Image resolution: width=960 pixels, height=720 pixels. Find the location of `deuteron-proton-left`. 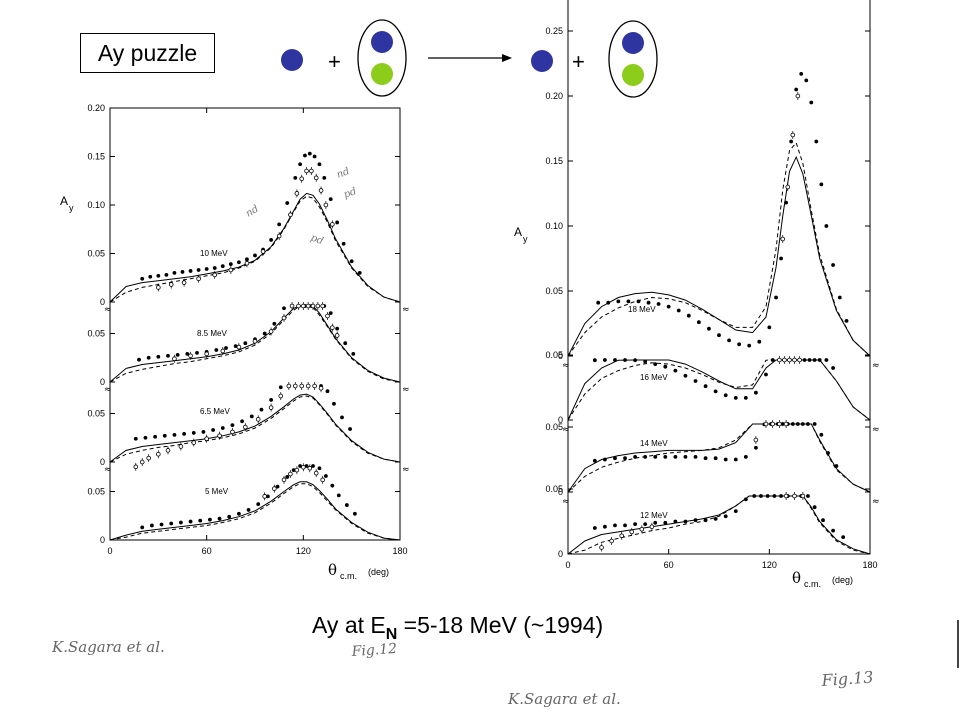

deuteron-proton-left is located at coordinates (382, 42).